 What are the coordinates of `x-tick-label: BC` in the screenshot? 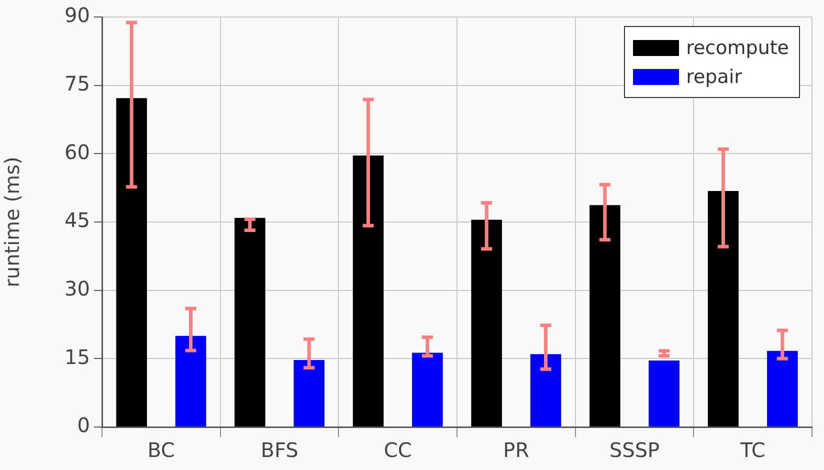 It's located at (161, 450).